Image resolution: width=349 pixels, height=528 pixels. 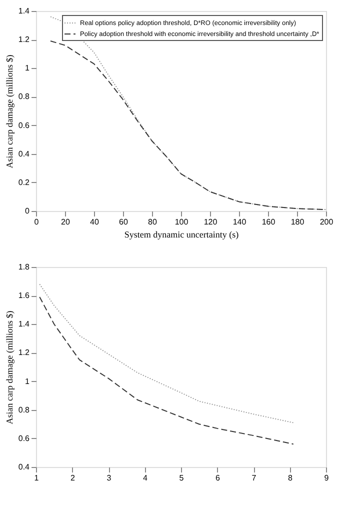 What do you see at coordinates (327, 222) in the screenshot?
I see `x-tick-label: 200` at bounding box center [327, 222].